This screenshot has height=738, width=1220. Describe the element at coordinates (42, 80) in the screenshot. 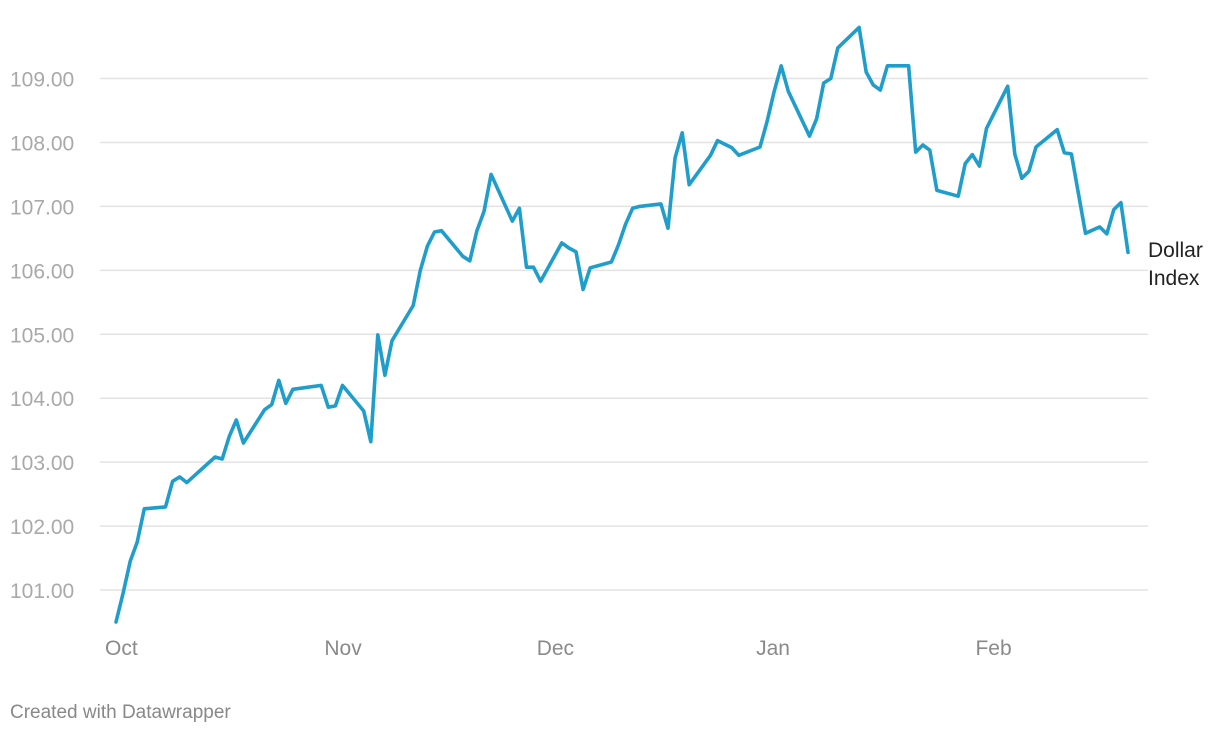

I see `y-tick-label: 109.00` at that location.